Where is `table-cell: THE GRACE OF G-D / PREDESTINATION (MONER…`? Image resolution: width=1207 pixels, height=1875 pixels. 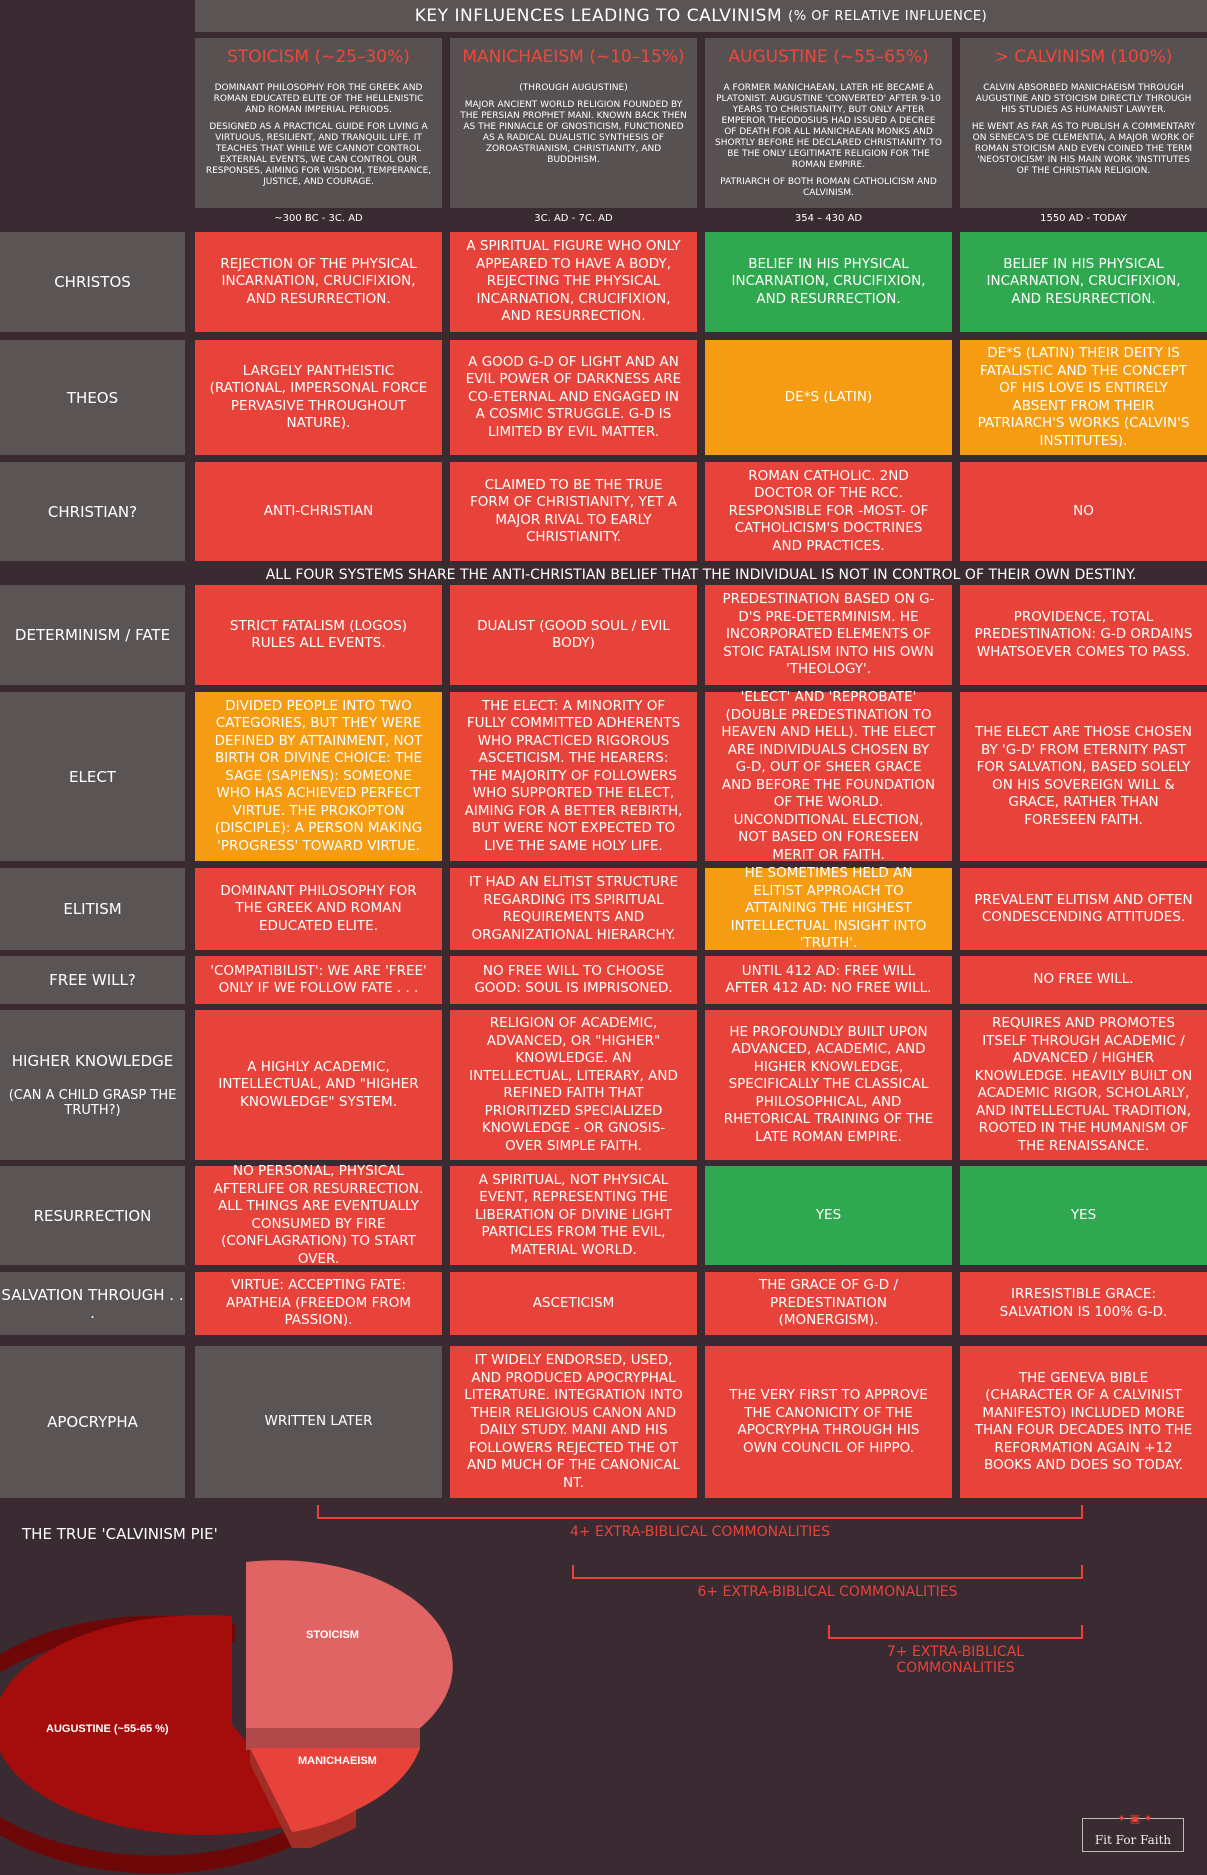
table-cell: THE GRACE OF G-D / PREDESTINATION (MONER… is located at coordinates (828, 1303).